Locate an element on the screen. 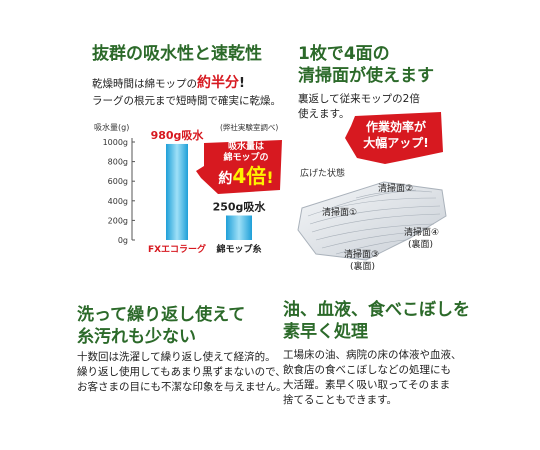 The image size is (540, 450). chart-category-label: FXエコラーグ is located at coordinates (177, 249).